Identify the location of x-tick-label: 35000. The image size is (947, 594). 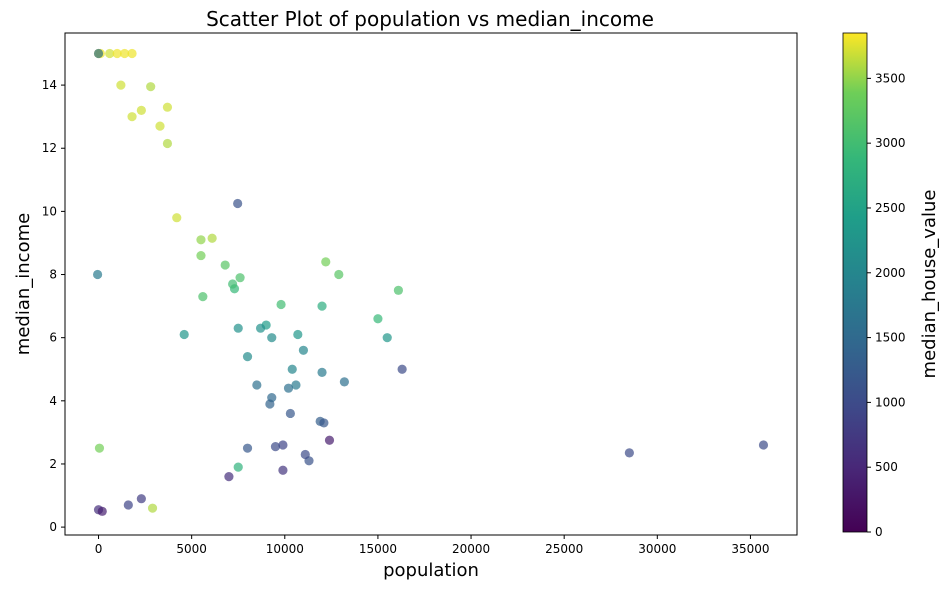
(750, 549).